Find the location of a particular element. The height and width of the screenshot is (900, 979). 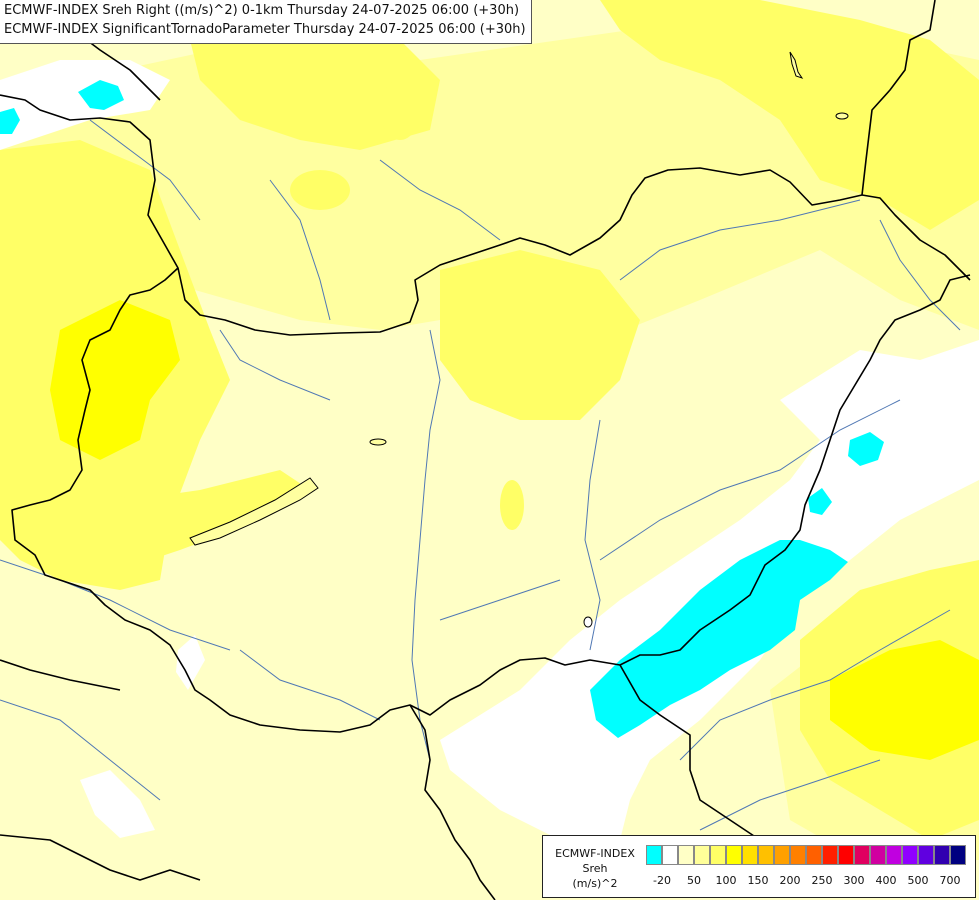

legend-variable: Sreh is located at coordinates (595, 868).